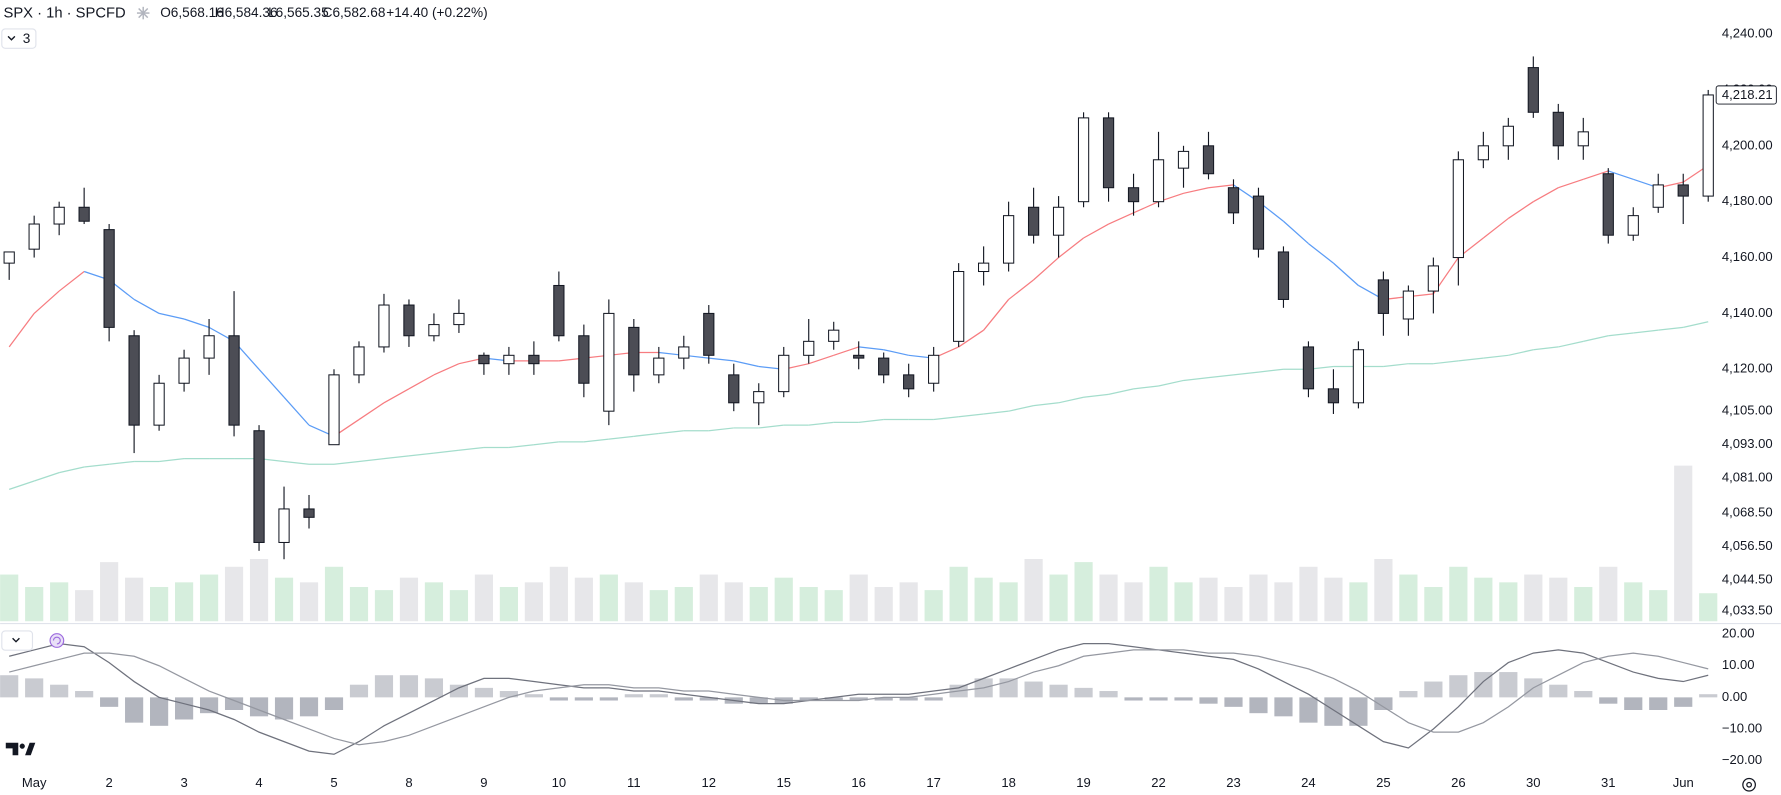 Image resolution: width=1781 pixels, height=795 pixels. I want to click on x-tick-label: Jun, so click(1683, 782).